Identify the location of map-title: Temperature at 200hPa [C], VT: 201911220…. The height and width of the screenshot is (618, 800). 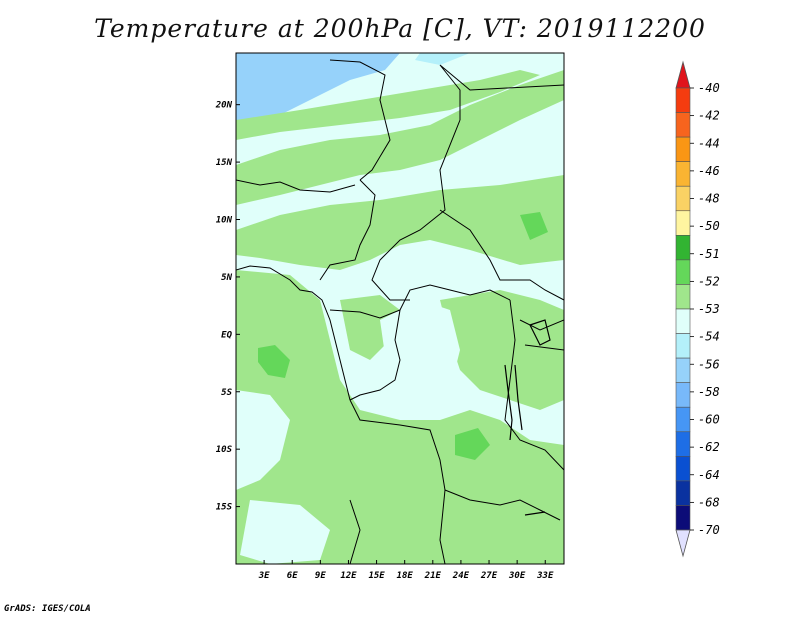
(400, 28).